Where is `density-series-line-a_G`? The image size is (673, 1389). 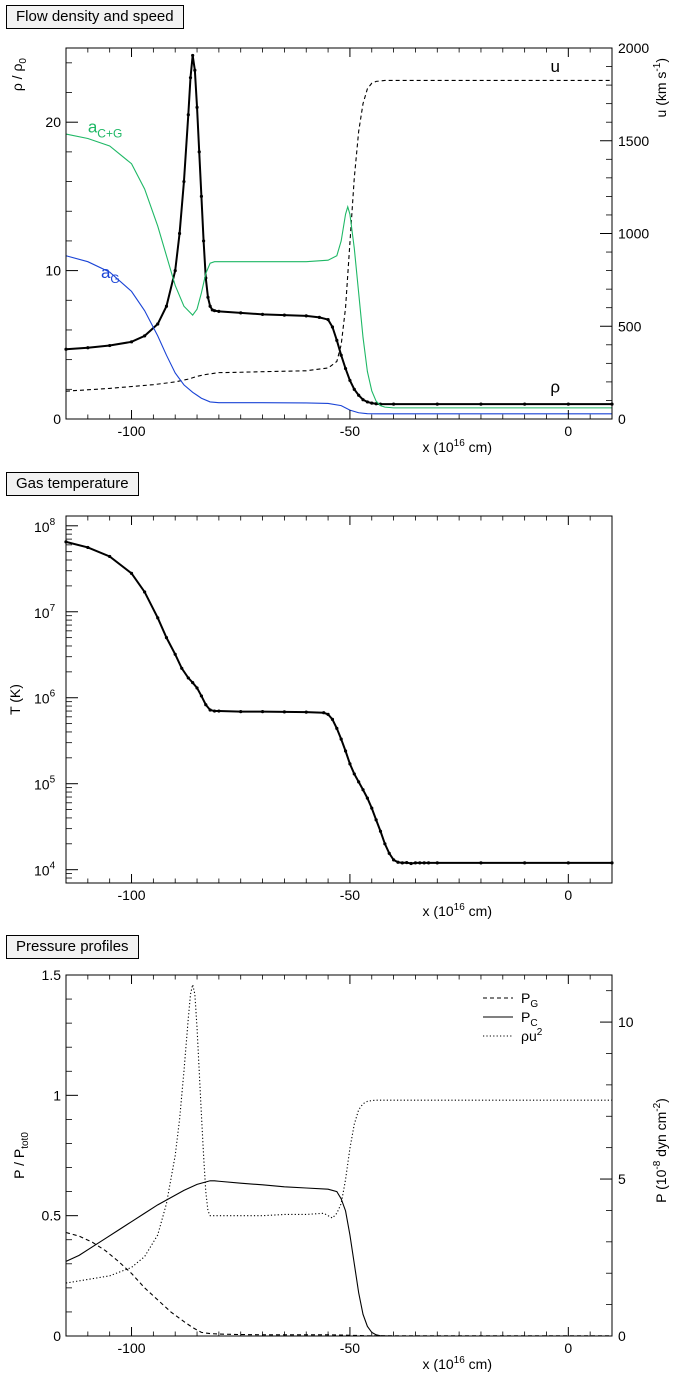 density-series-line-a_G is located at coordinates (338, 335).